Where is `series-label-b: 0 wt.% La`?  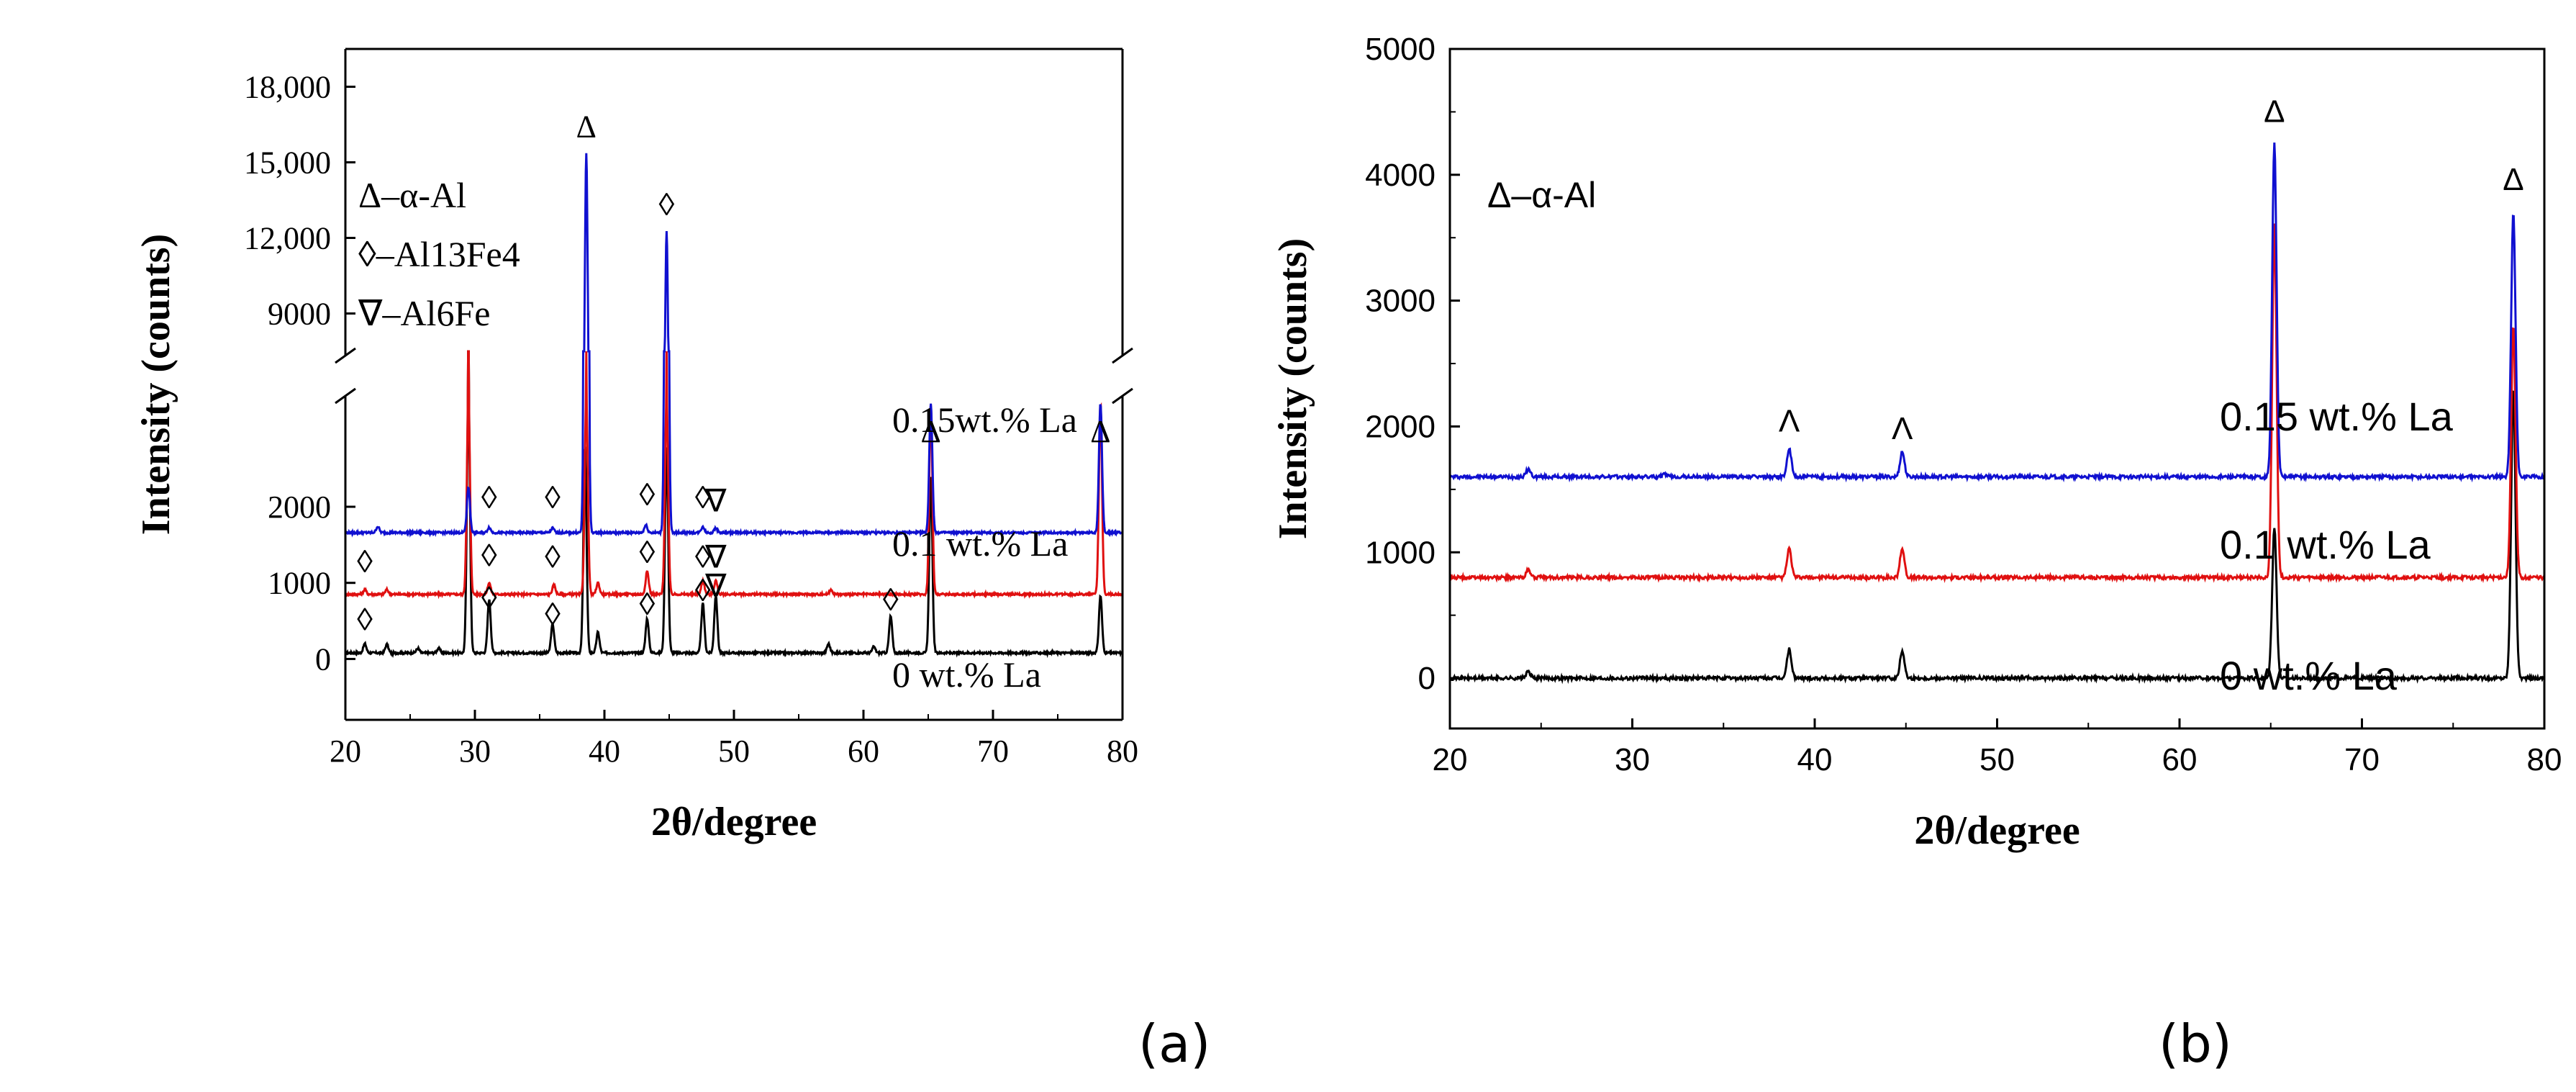
series-label-b: 0 wt.% La is located at coordinates (2309, 675).